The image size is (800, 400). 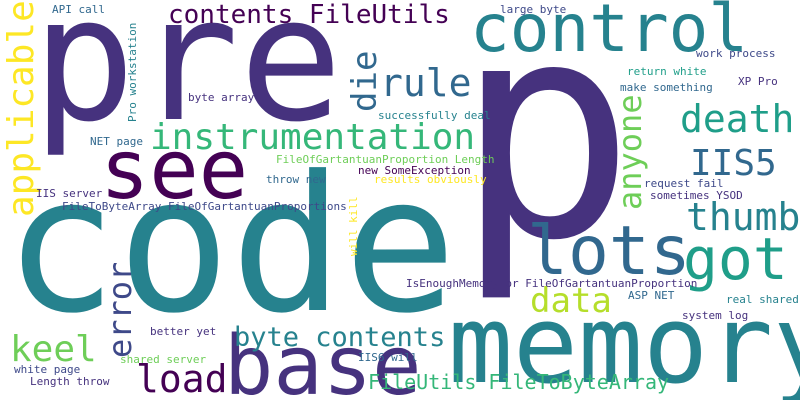 I want to click on word-asp-net: ASP NET, so click(x=651, y=295).